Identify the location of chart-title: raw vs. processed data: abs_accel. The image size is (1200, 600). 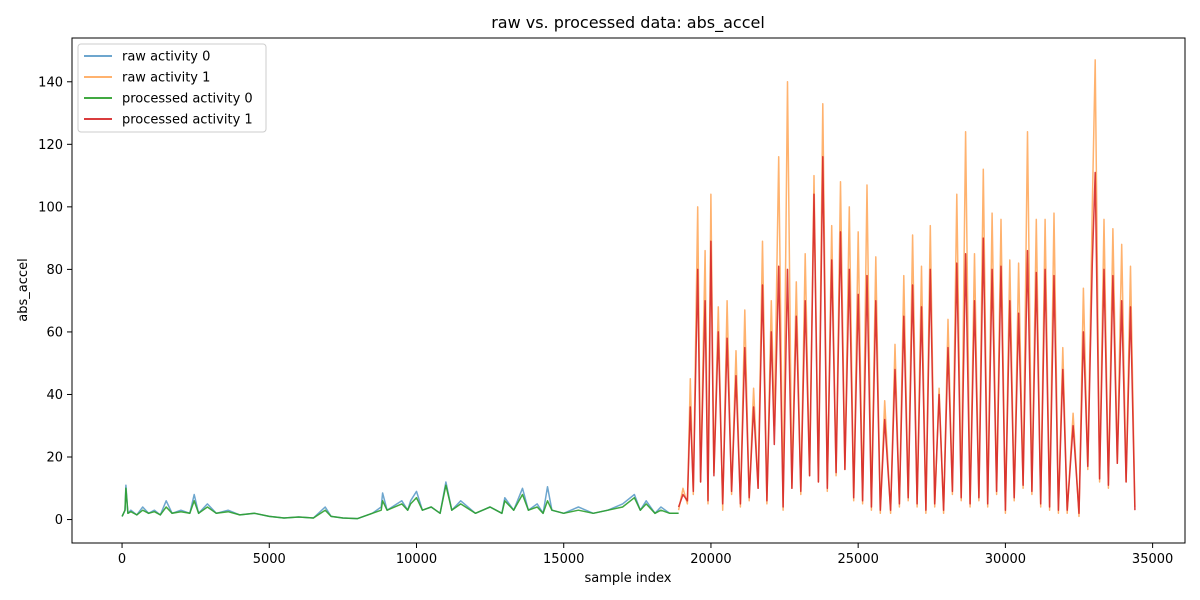
(628, 23).